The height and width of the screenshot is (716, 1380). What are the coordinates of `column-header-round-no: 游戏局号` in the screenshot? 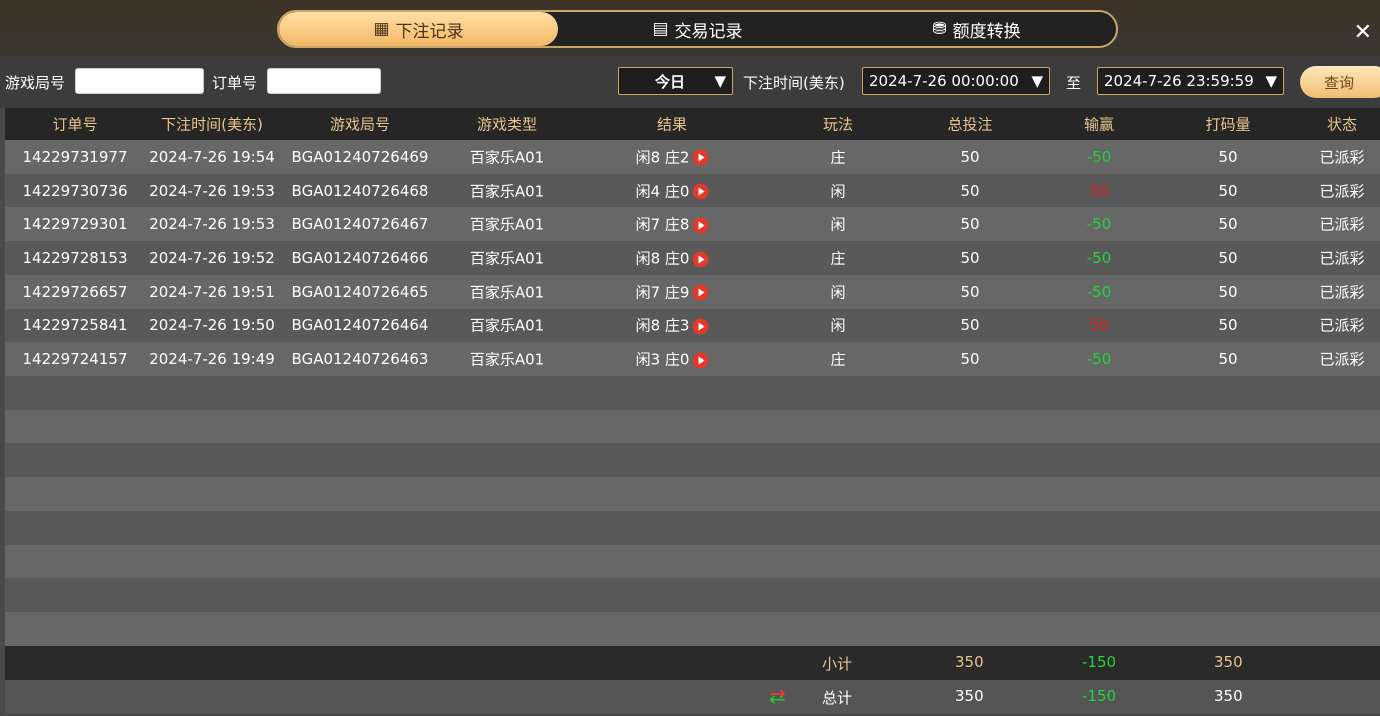 It's located at (360, 124).